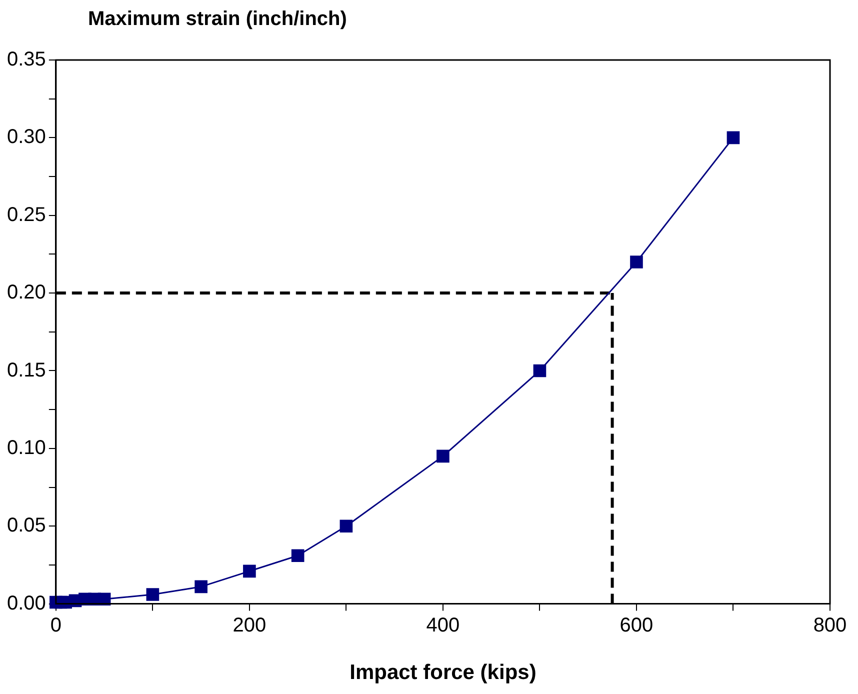 The width and height of the screenshot is (858, 694). Describe the element at coordinates (26, 447) in the screenshot. I see `y-tick-label: 0.10` at that location.